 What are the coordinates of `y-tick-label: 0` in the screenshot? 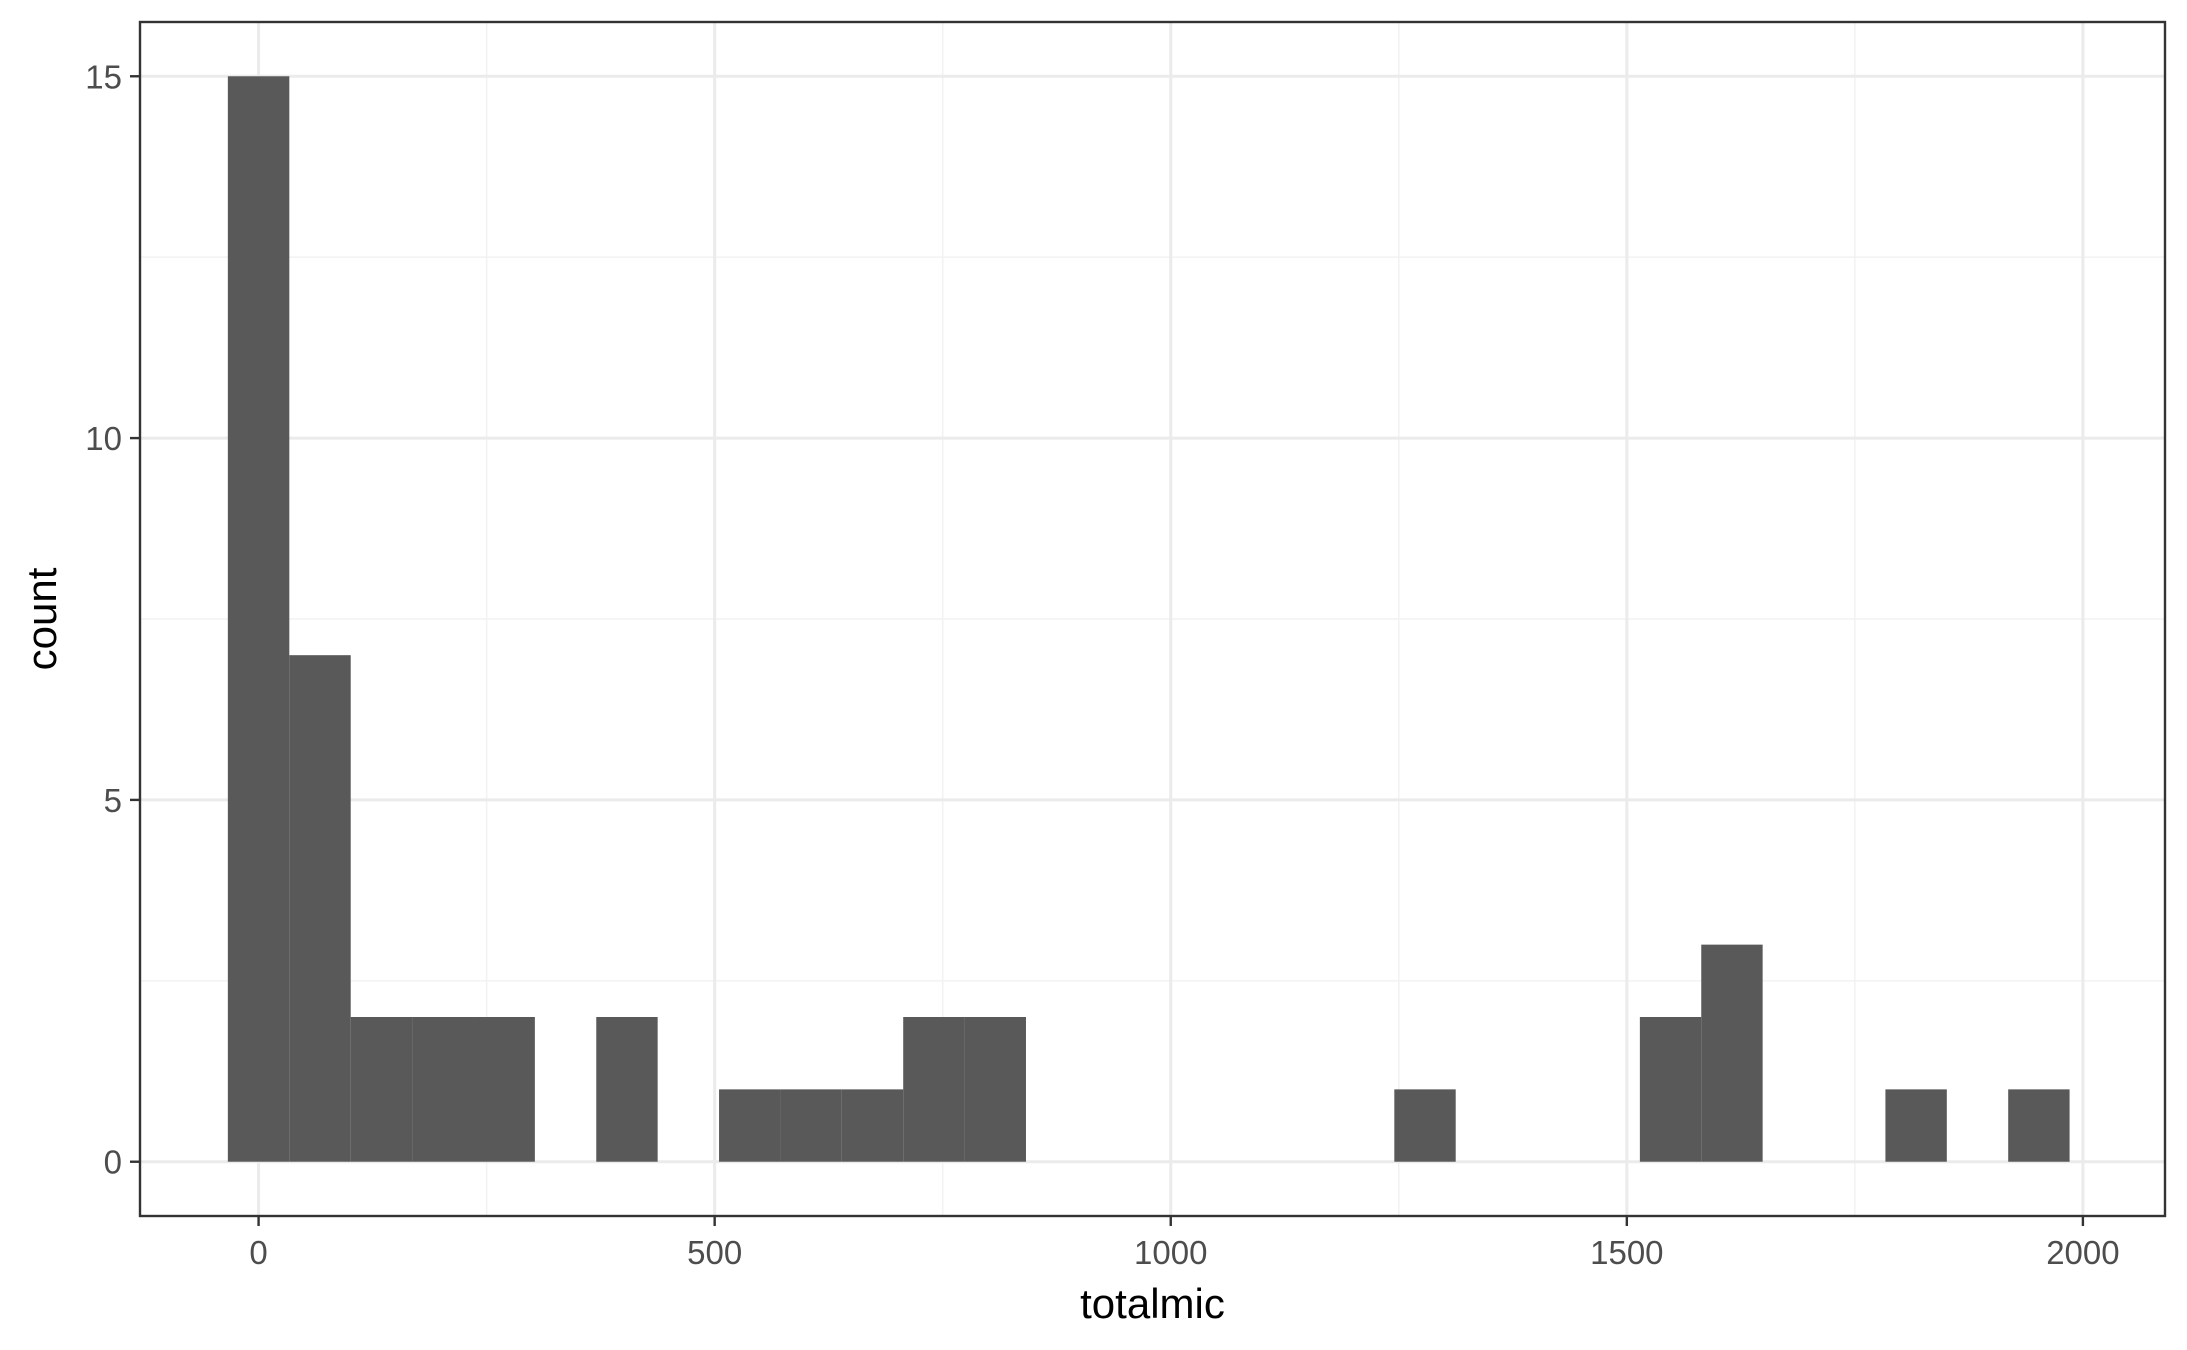 It's located at (113, 1162).